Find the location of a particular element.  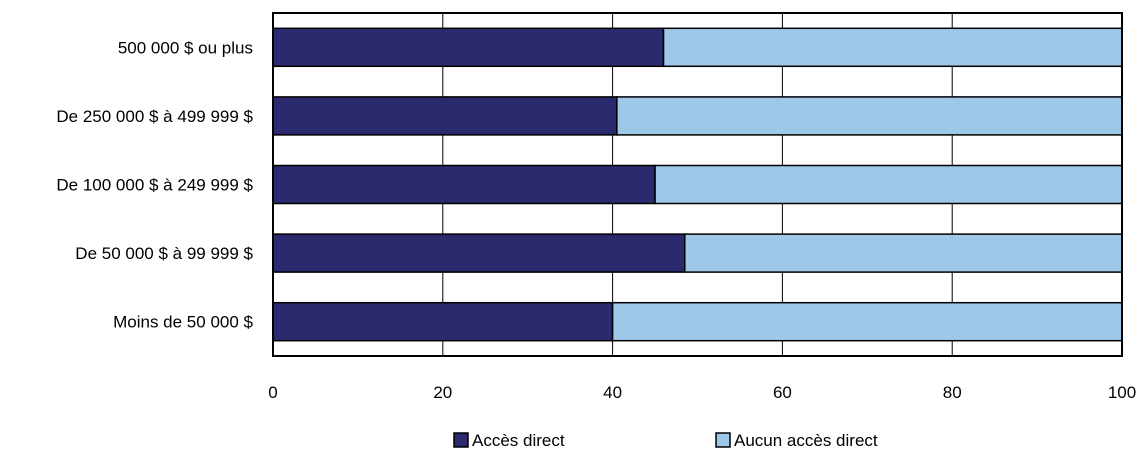

category-label: De 50 000 $ à 99 999 $ is located at coordinates (164, 253).